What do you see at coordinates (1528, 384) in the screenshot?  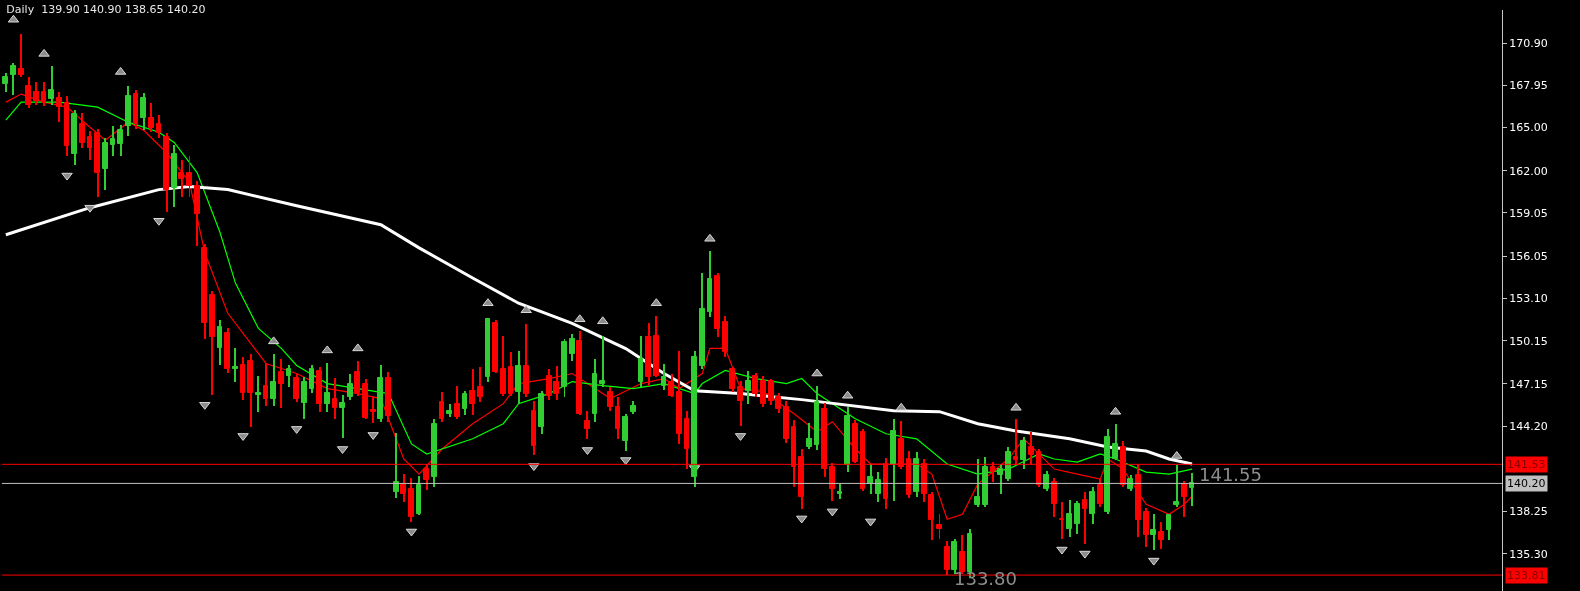 I see `y-tick-label: 147.15` at bounding box center [1528, 384].